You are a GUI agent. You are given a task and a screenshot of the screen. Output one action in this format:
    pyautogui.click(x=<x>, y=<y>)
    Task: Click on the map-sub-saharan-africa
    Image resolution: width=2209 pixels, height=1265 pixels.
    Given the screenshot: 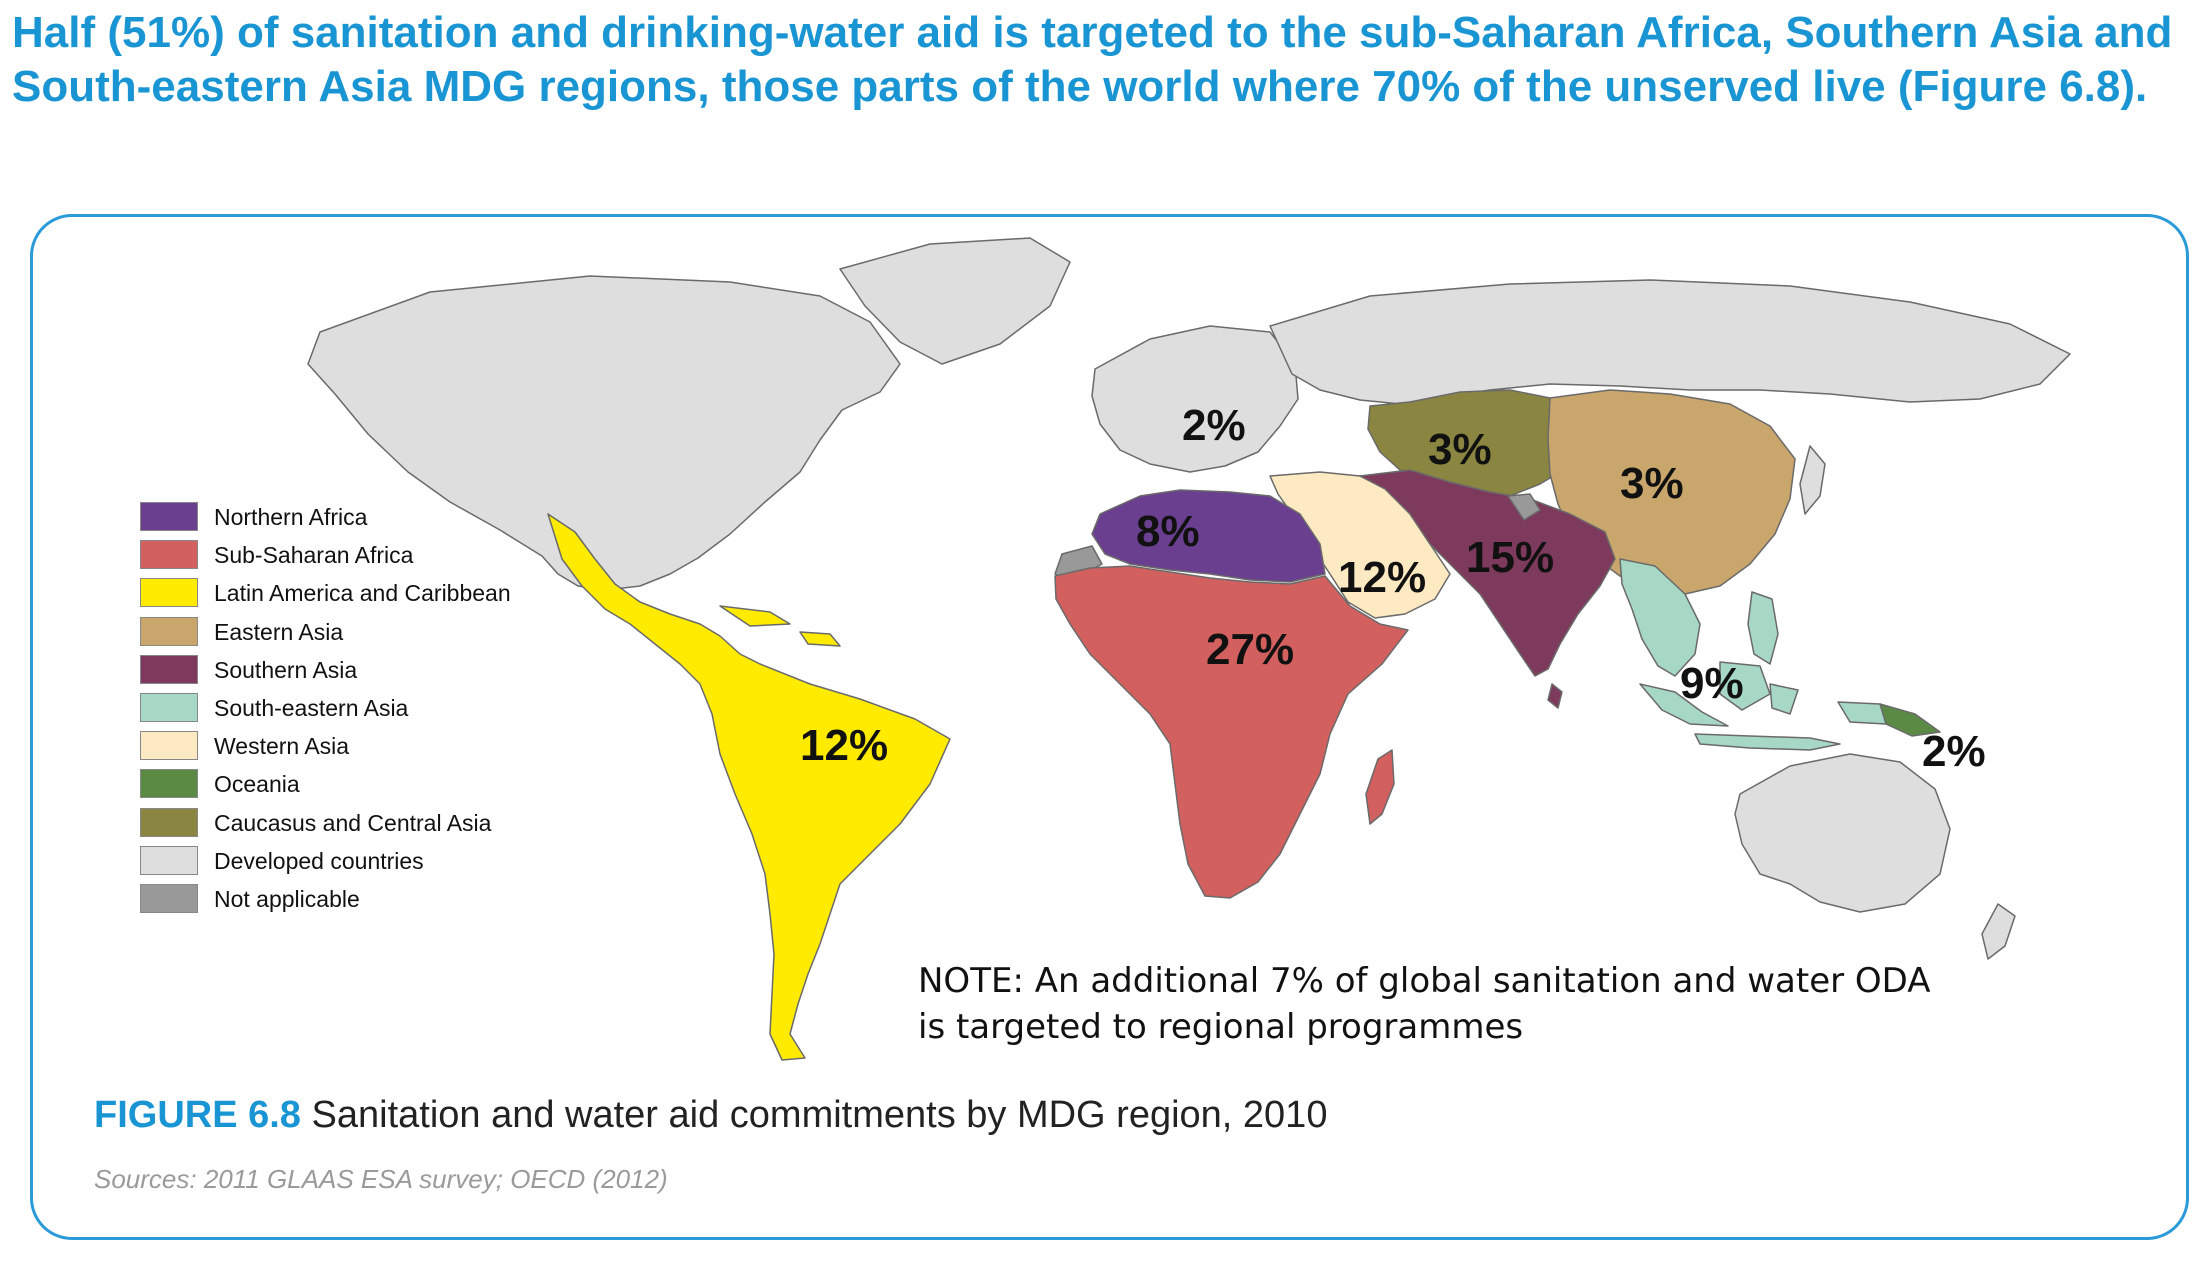 What is the action you would take?
    pyautogui.click(x=1231, y=732)
    